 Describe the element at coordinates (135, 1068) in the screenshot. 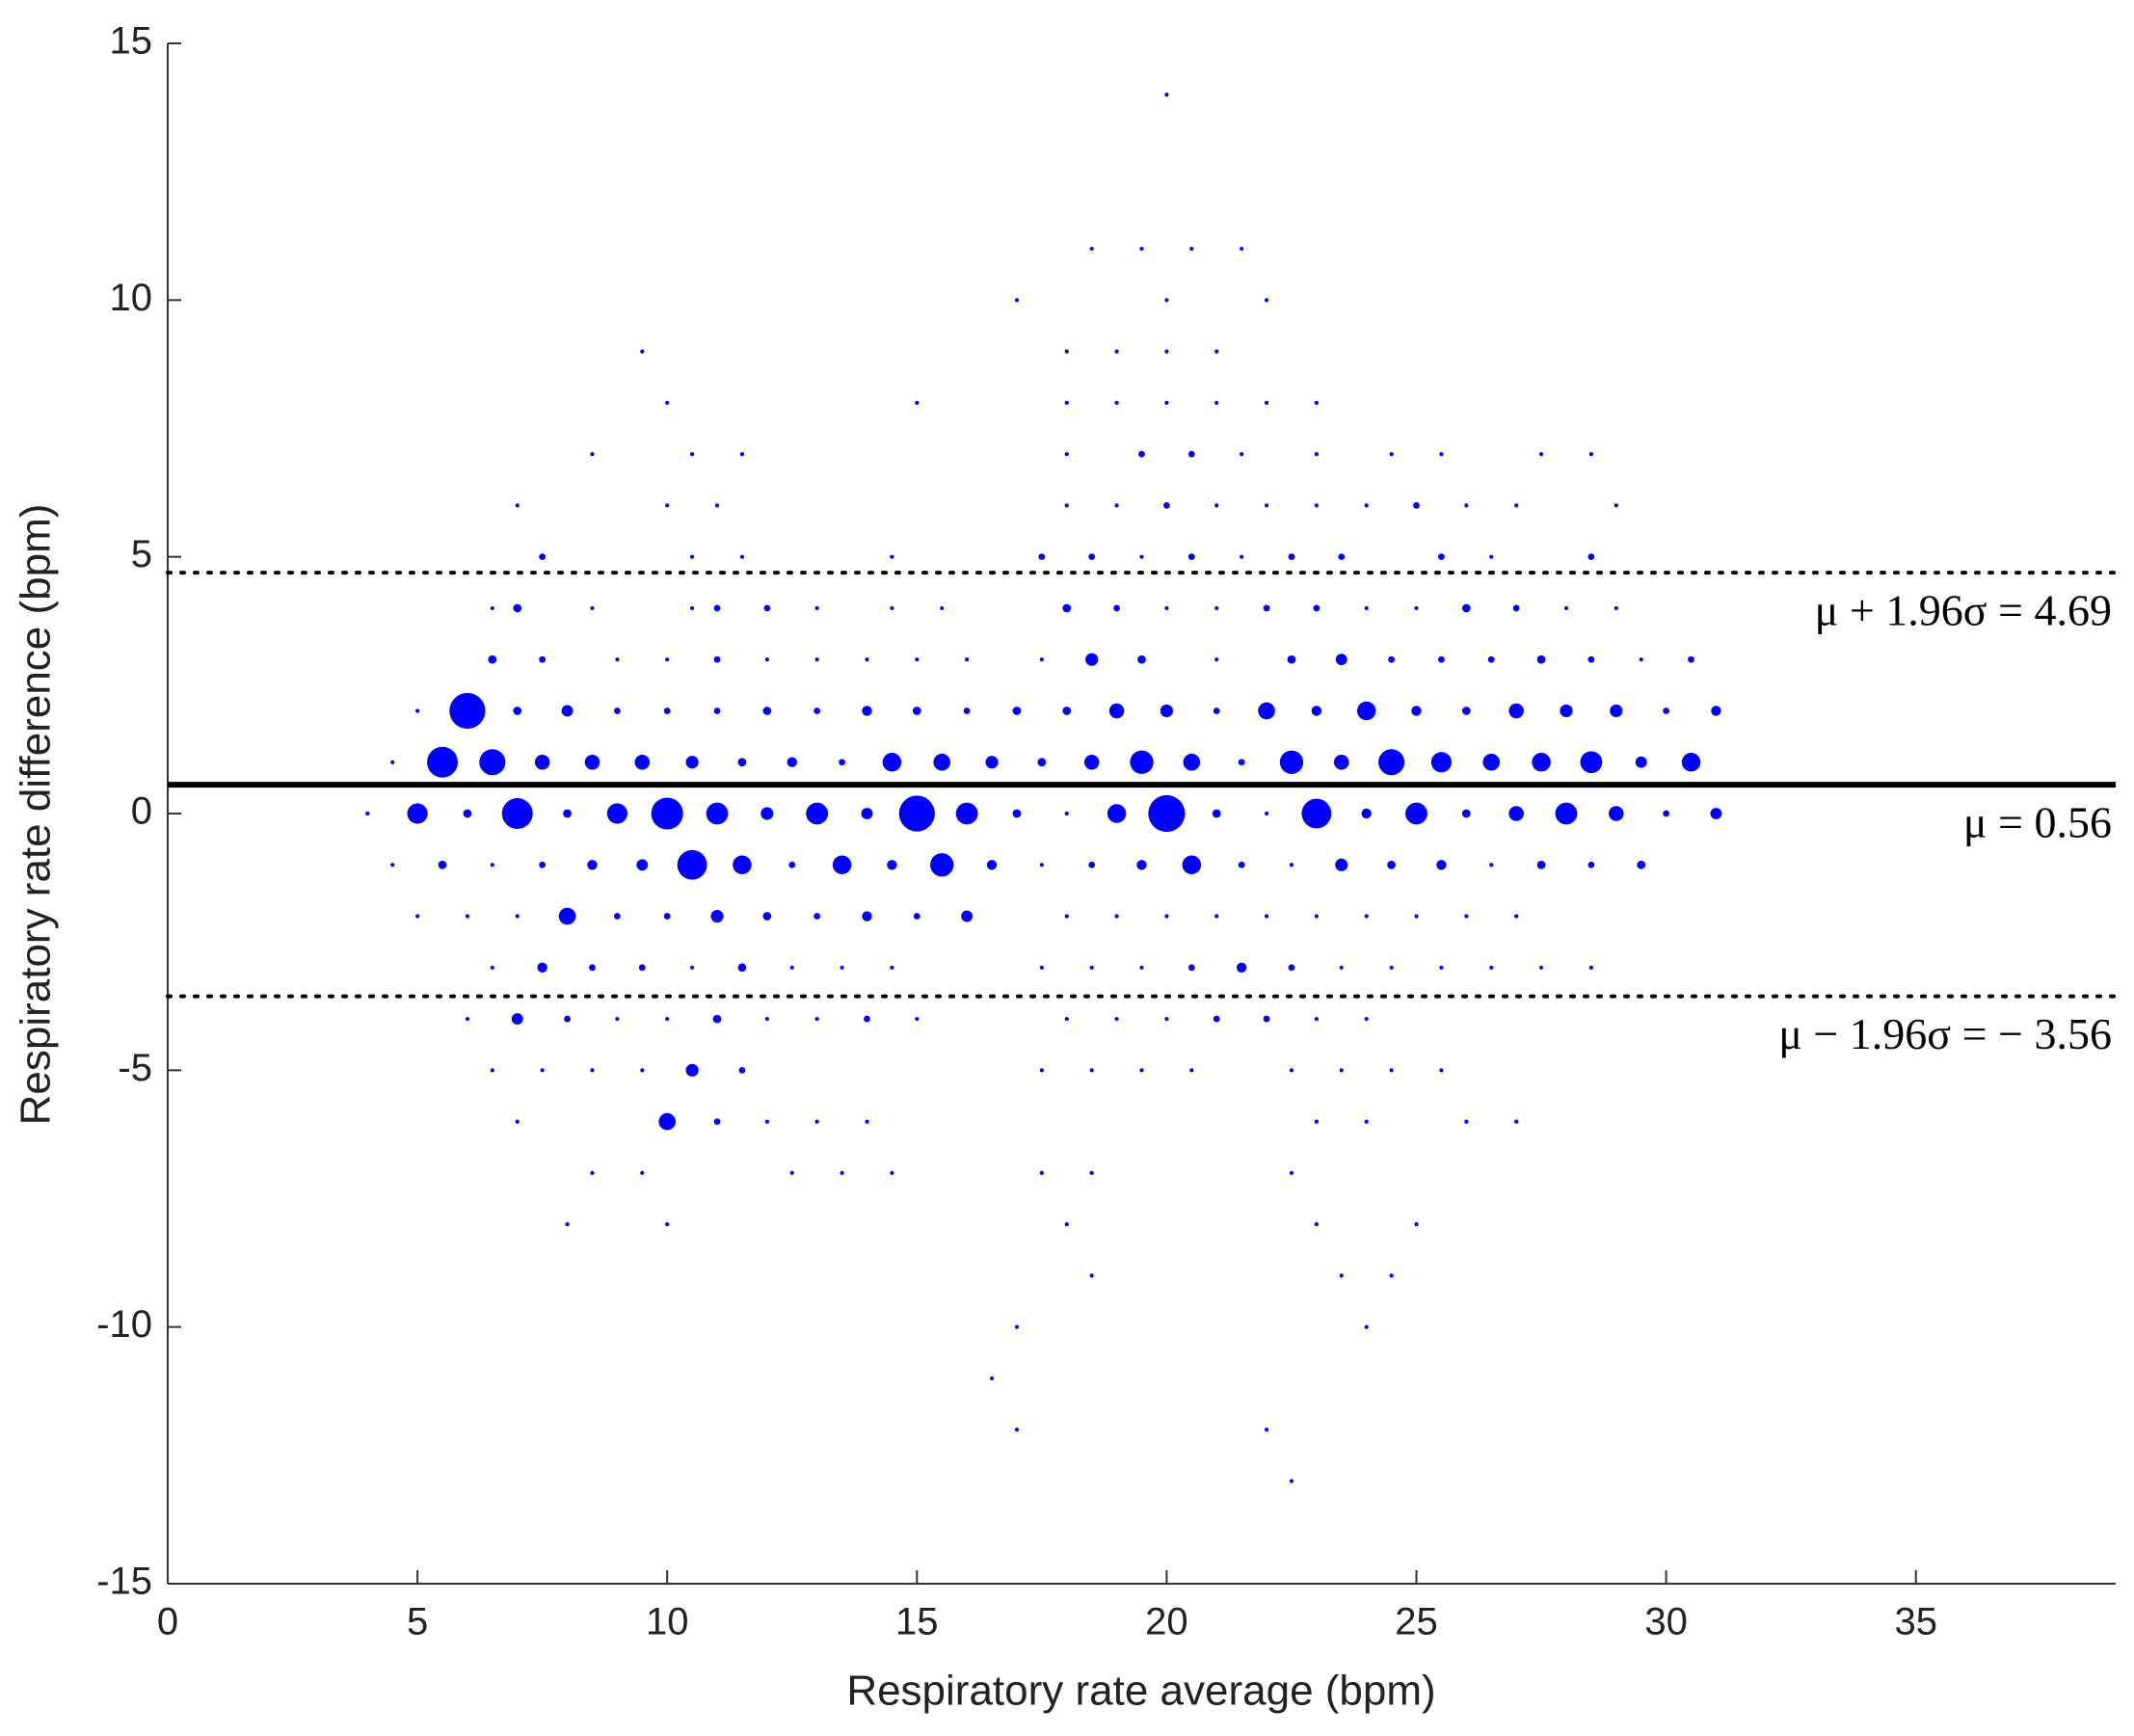

I see `y-tick-label: -5` at that location.